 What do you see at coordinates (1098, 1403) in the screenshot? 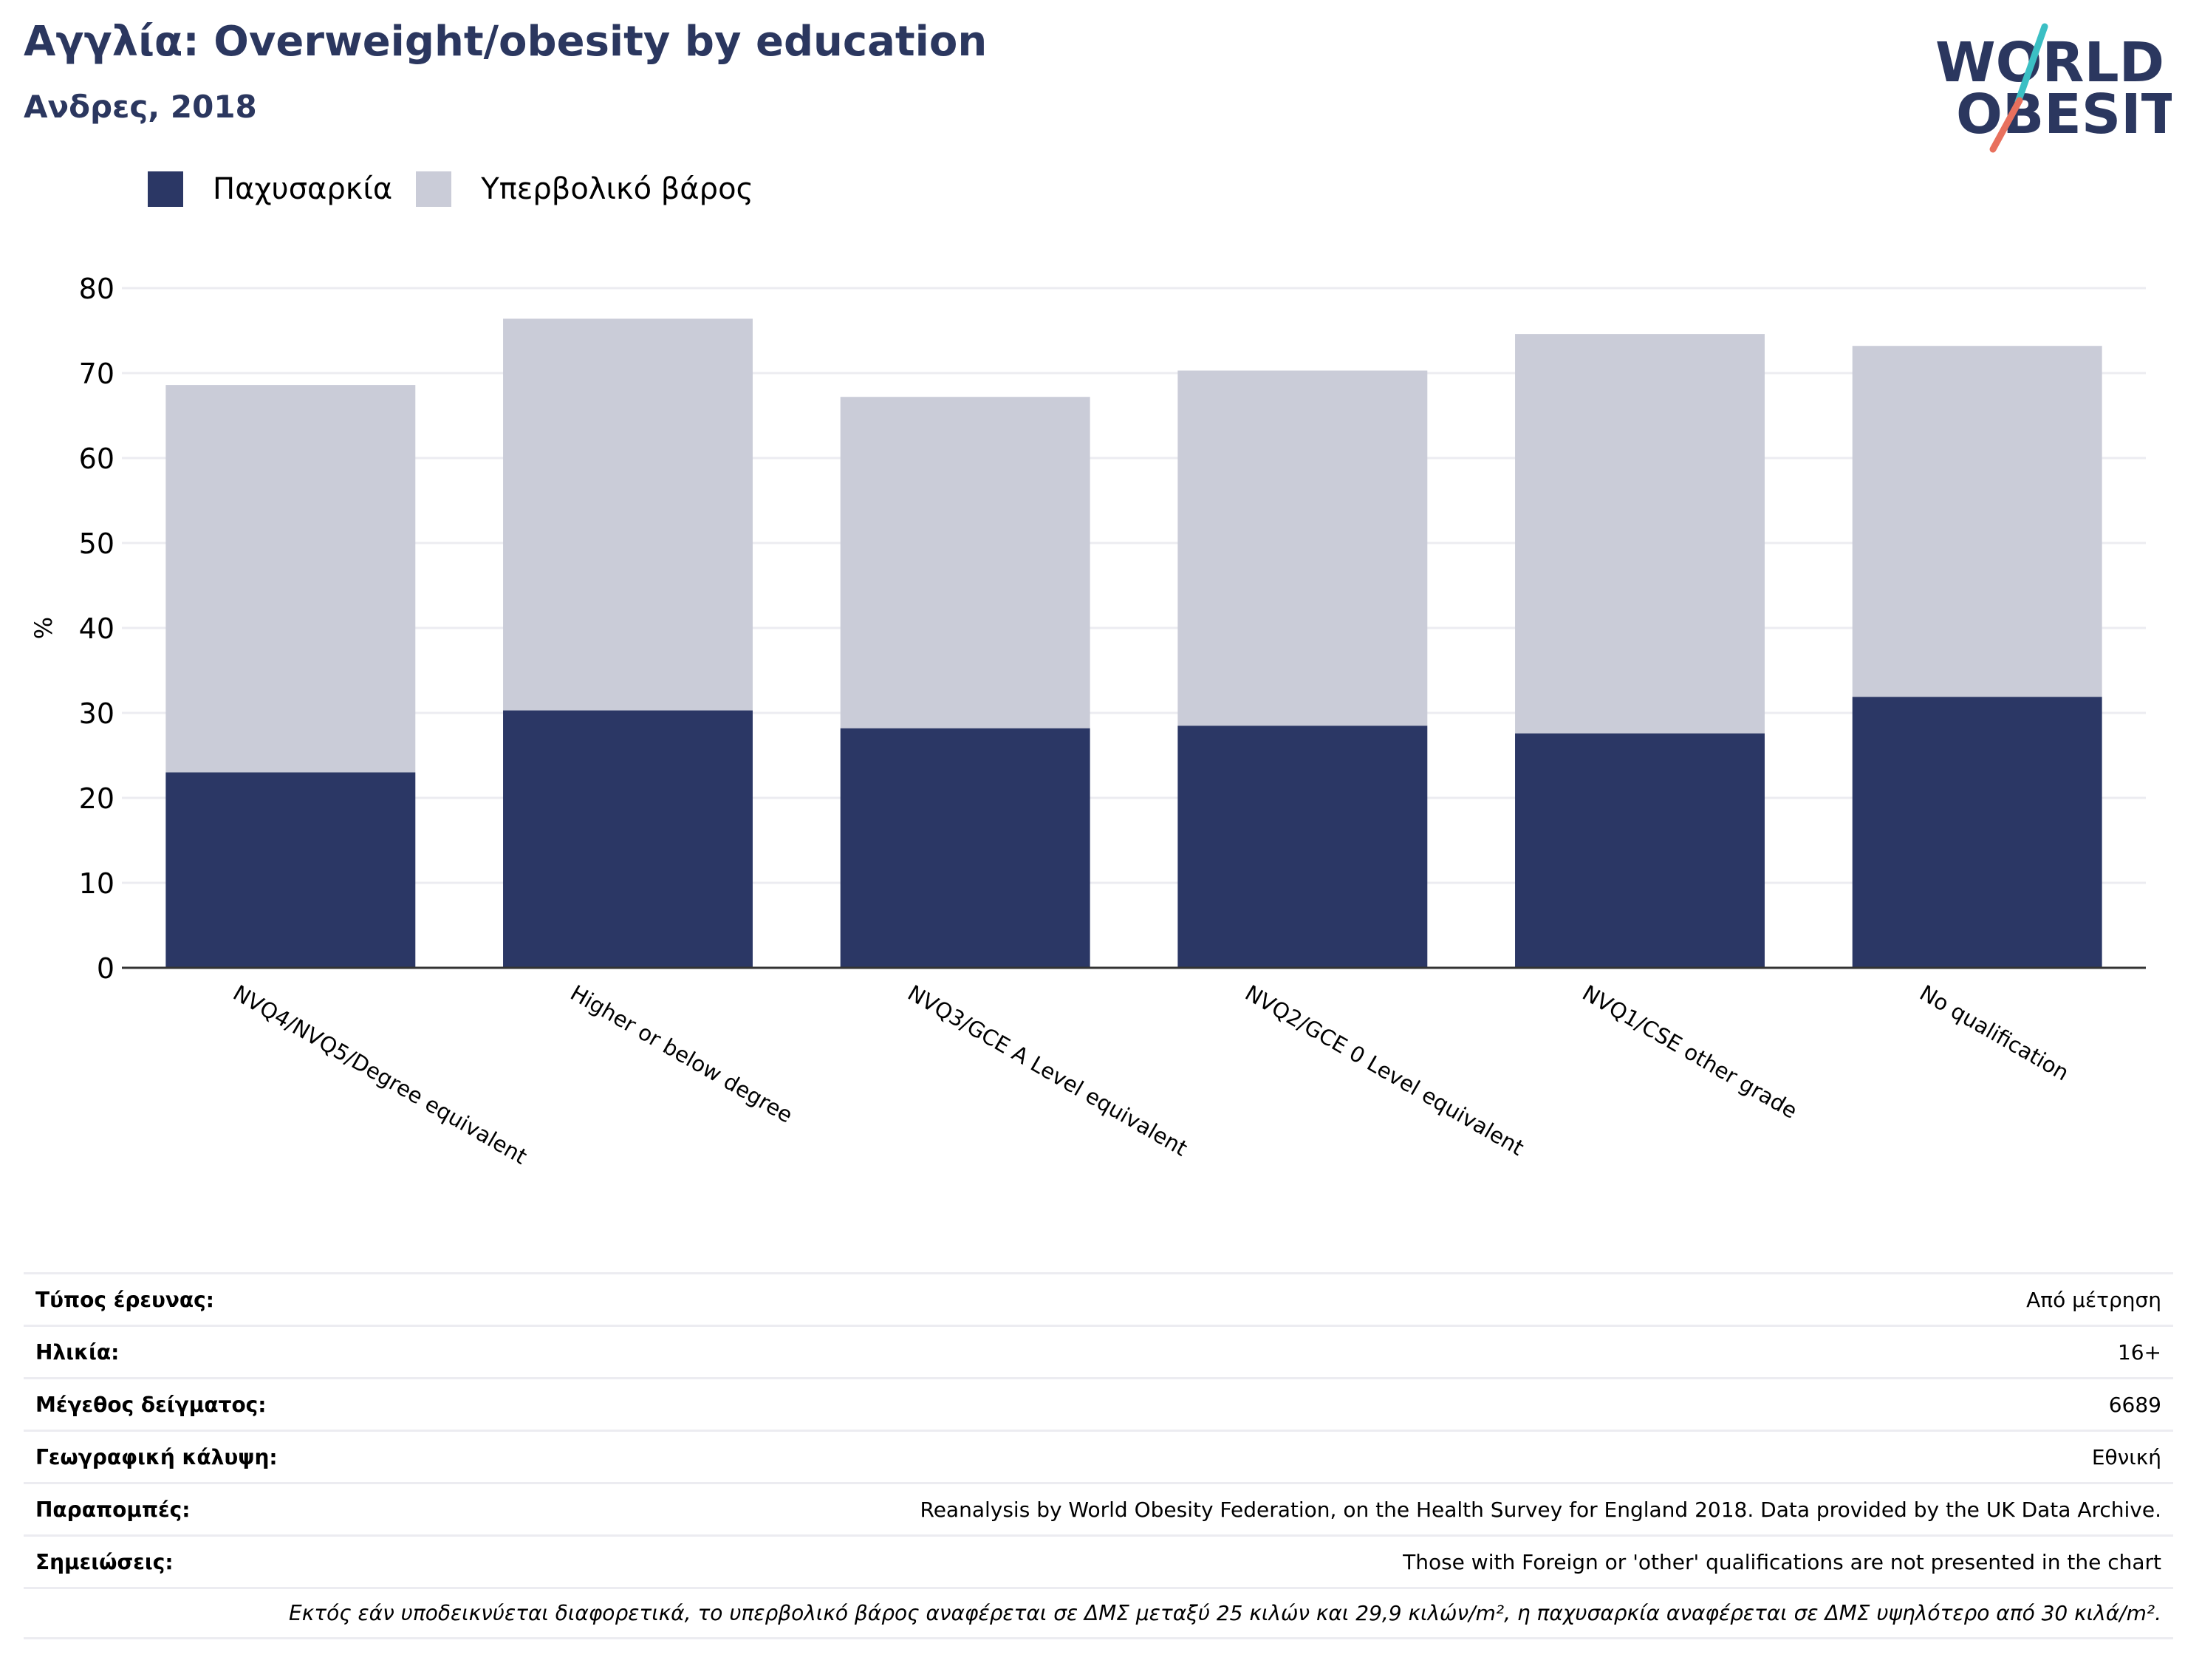
I see `info-row: Μέγεθος δείγματος: 6689` at bounding box center [1098, 1403].